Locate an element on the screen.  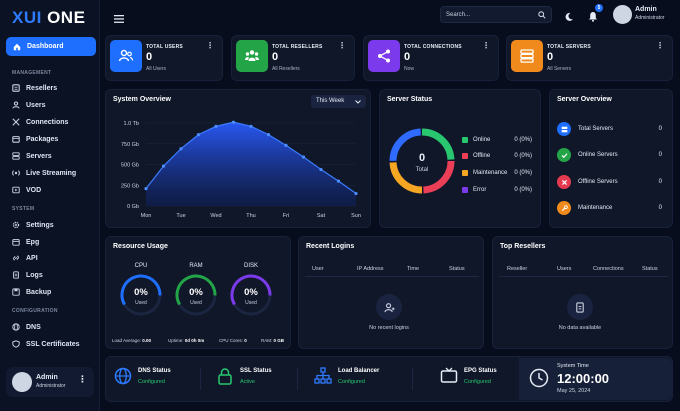
sidebar-item-dns: DNS is located at coordinates (26, 327).